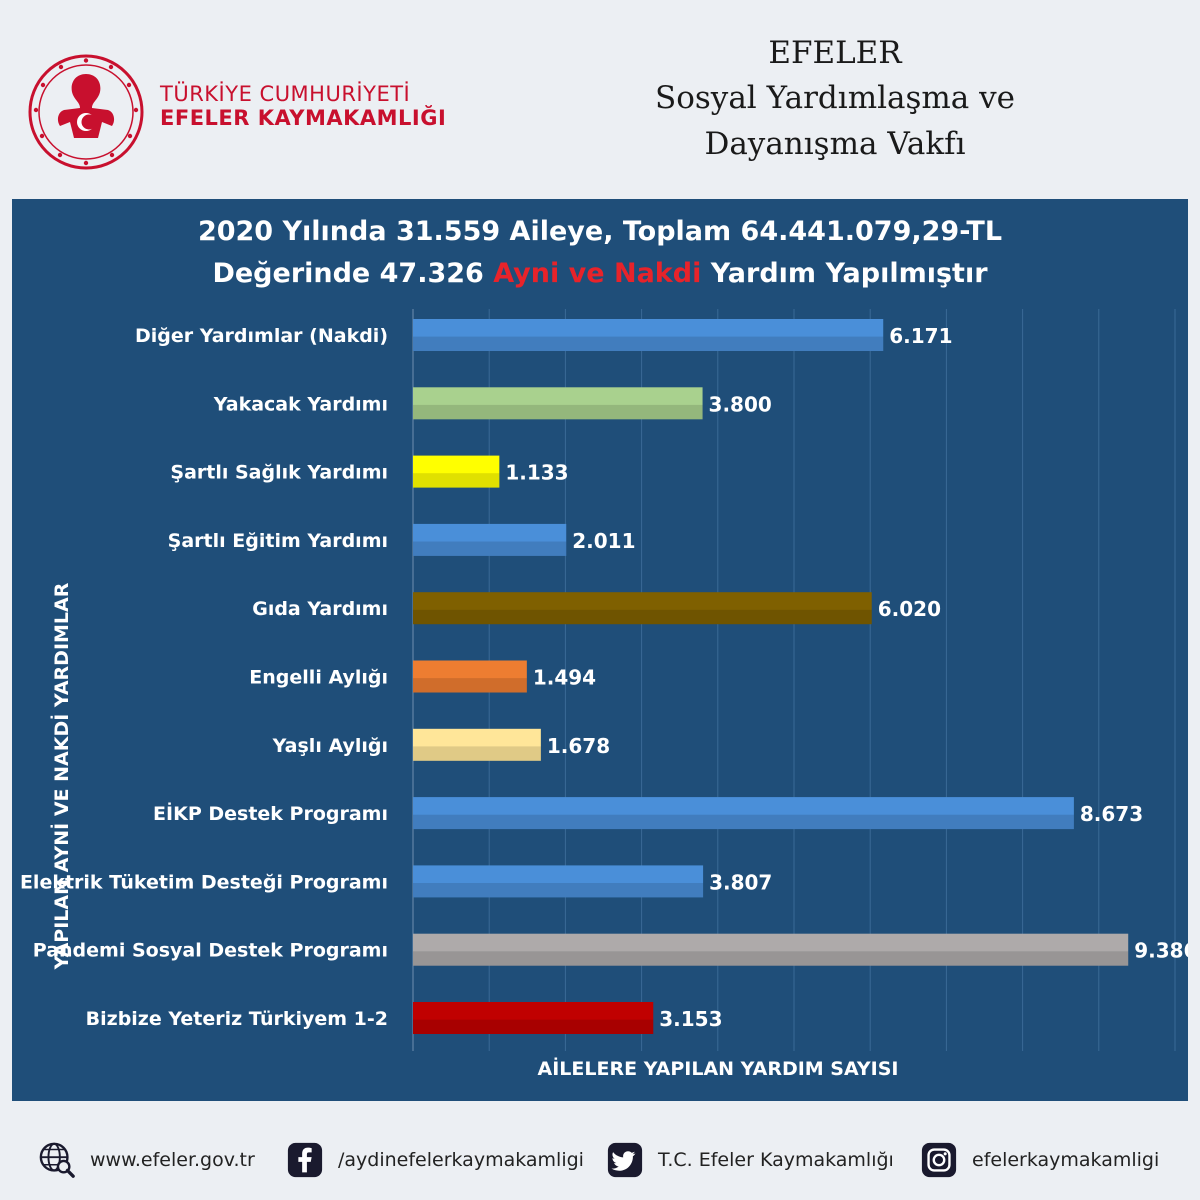 The width and height of the screenshot is (1200, 1200). I want to click on footer-facebook: /aydinefelerkaymakamligi, so click(435, 1160).